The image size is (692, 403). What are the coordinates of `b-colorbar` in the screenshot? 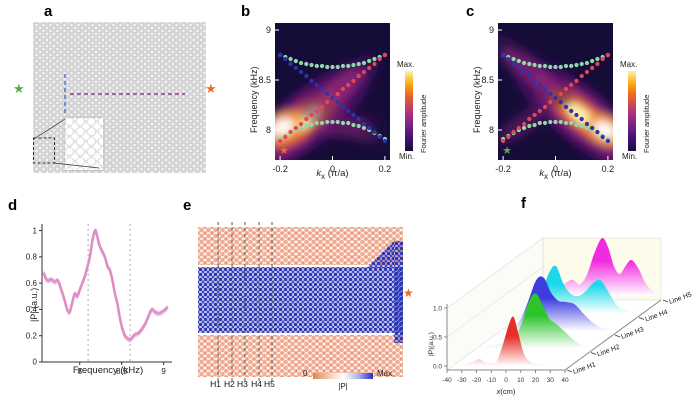 It's located at (409, 111).